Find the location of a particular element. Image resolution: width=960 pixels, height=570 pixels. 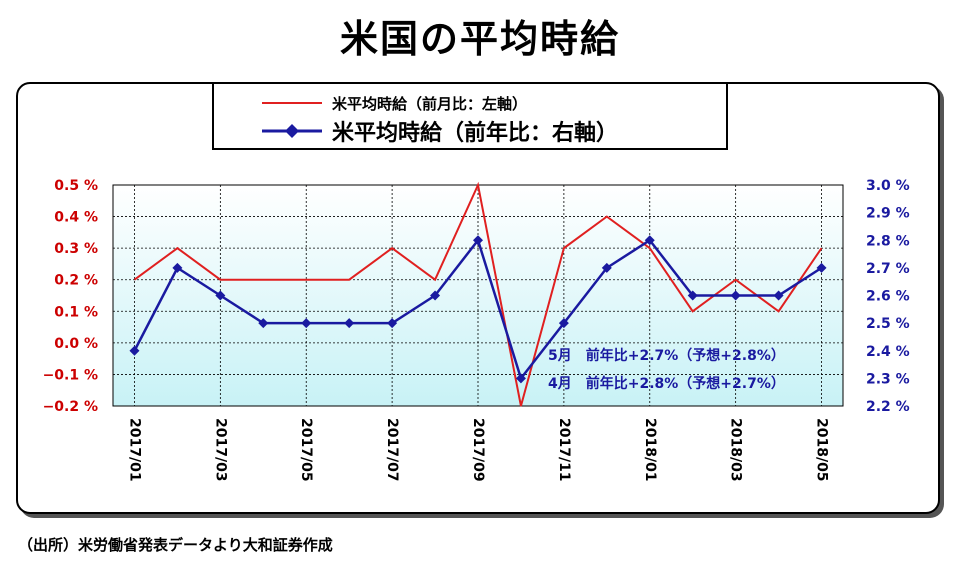

y-left-tick-label: −0.2 % is located at coordinates (70, 407).